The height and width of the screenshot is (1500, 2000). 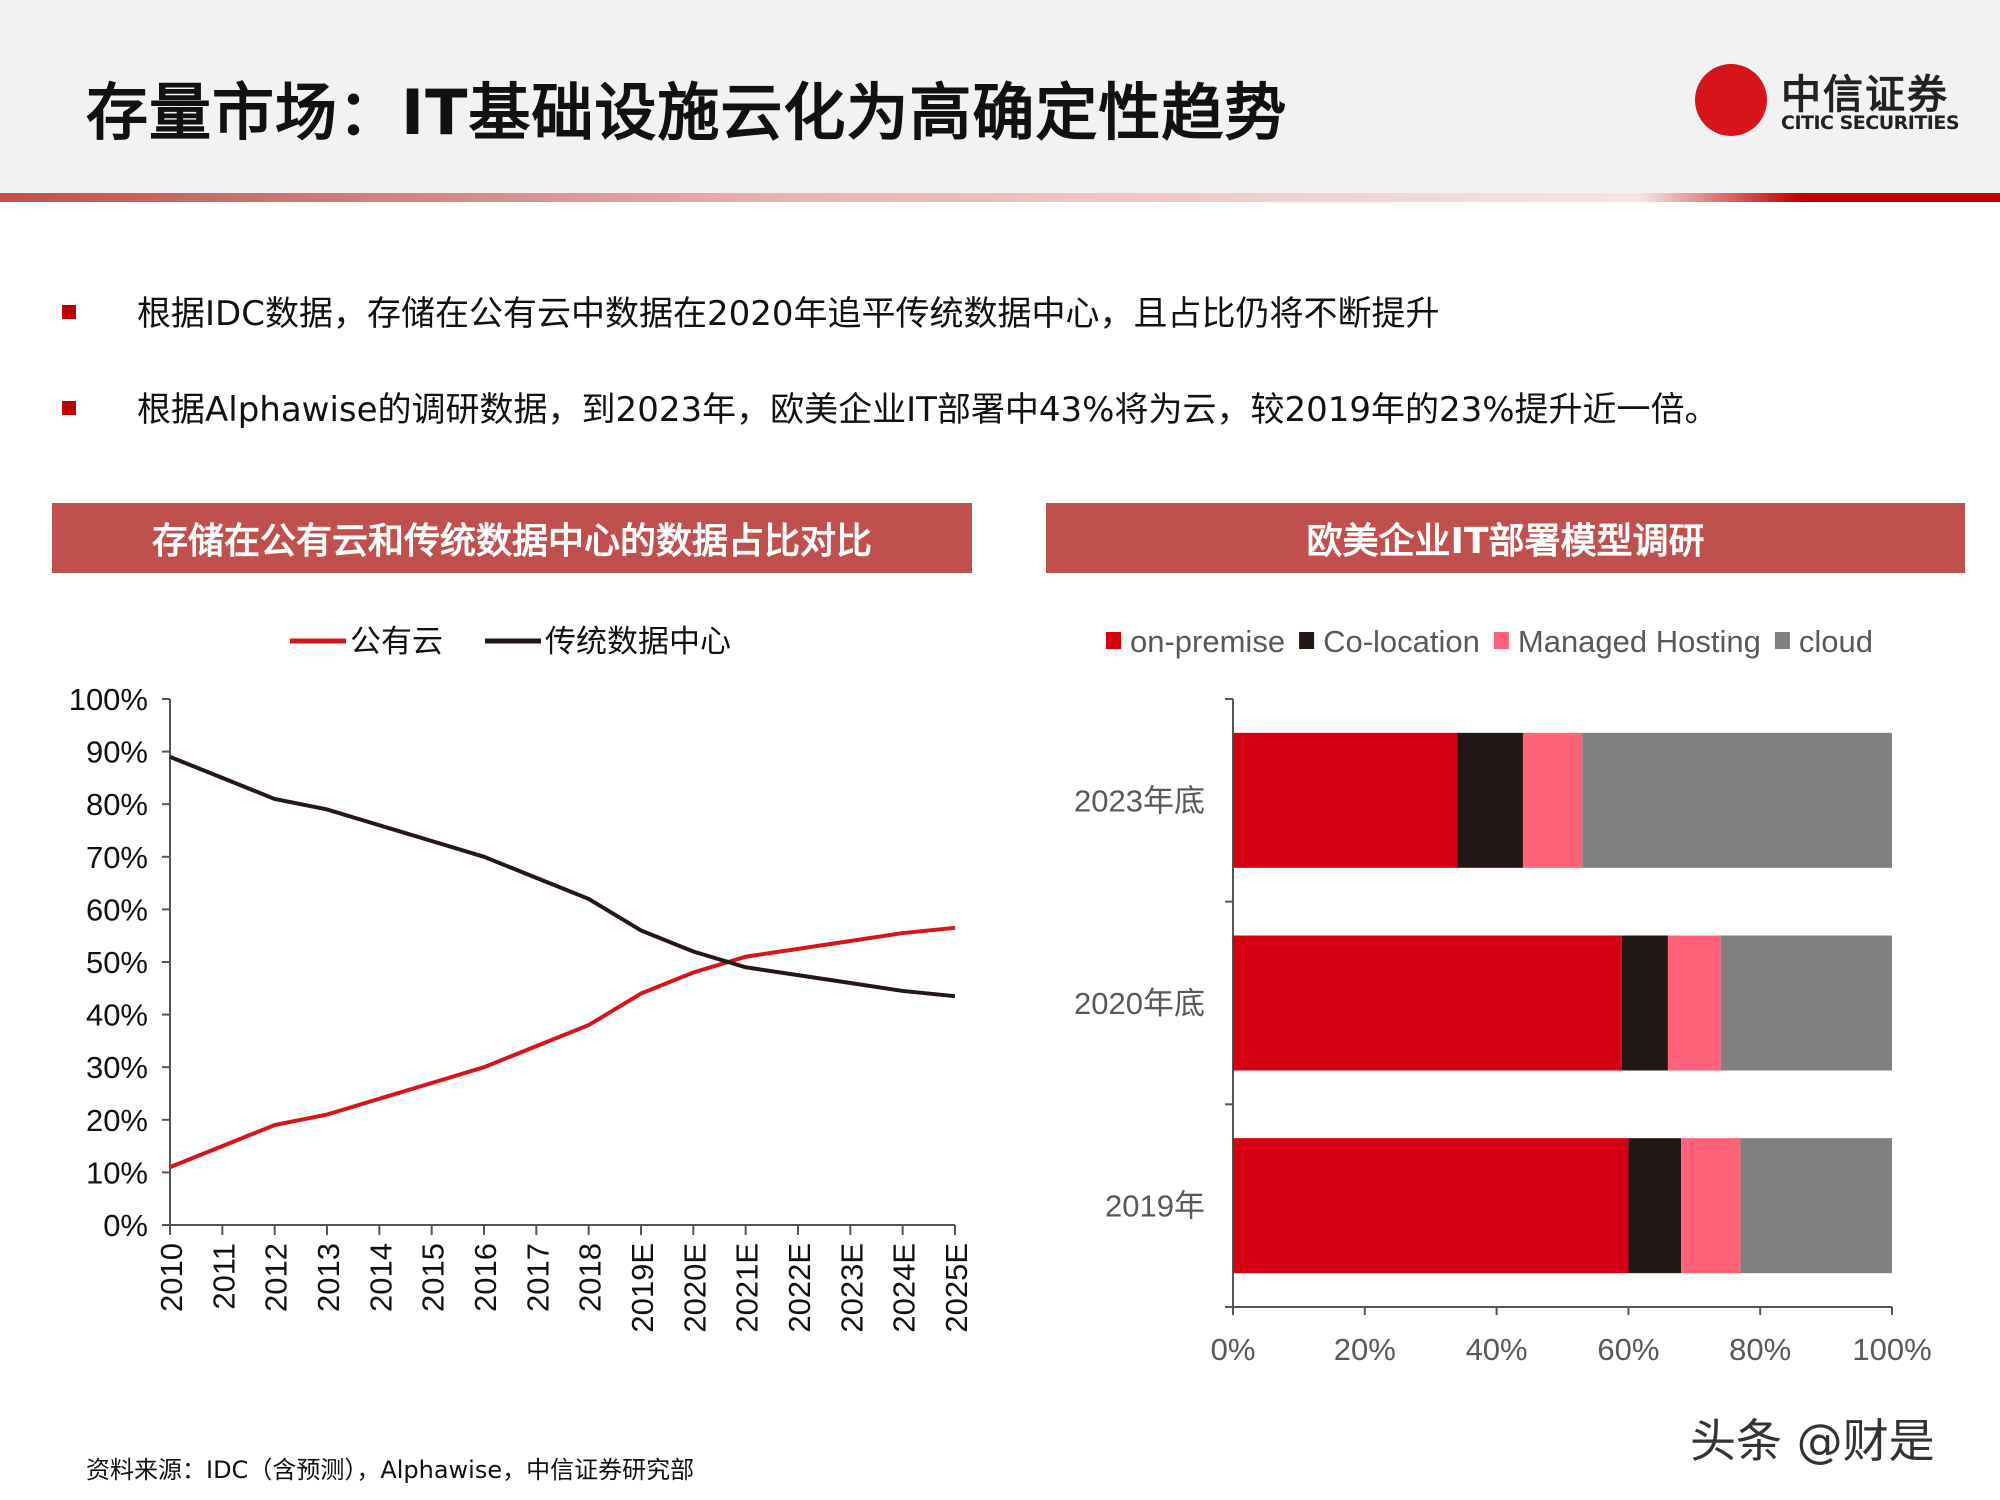 I want to click on watermark: 头条 @财是, so click(x=1812, y=1441).